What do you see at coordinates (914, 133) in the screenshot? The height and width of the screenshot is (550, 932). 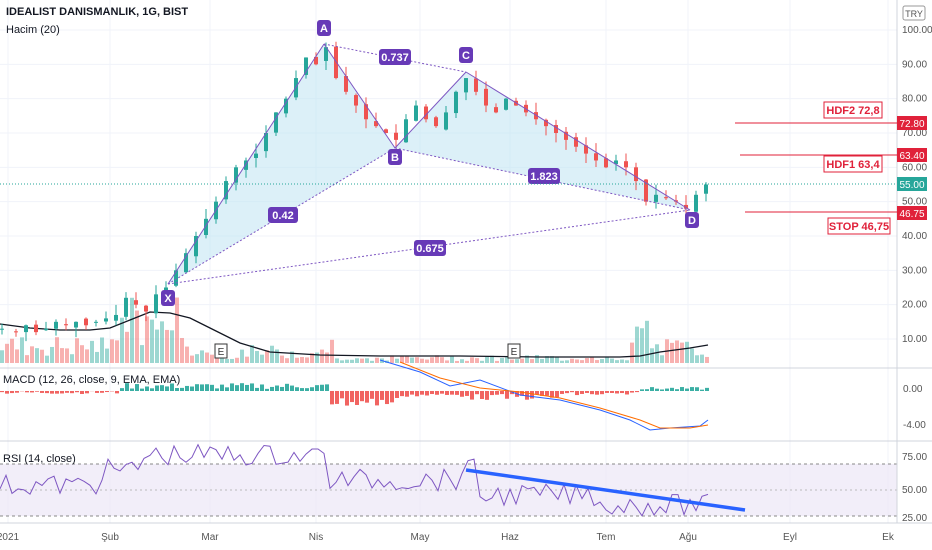 I see `price-tick: 70.00` at bounding box center [914, 133].